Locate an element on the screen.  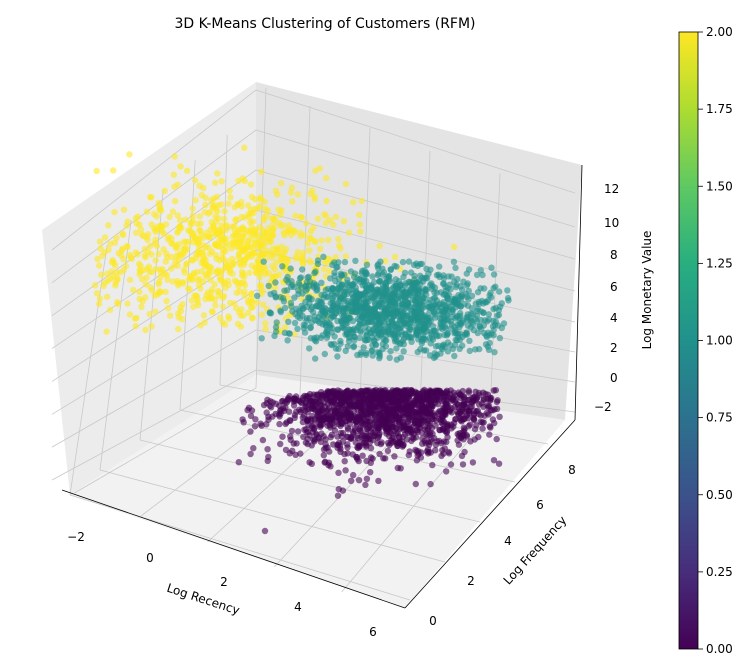
z-tick-label: 6 is located at coordinates (614, 287).